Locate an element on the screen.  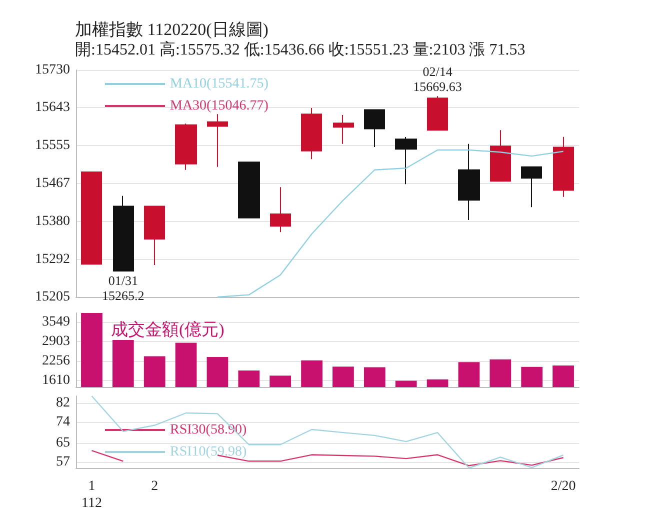
y-tick-label: 15643 is located at coordinates (52, 108).